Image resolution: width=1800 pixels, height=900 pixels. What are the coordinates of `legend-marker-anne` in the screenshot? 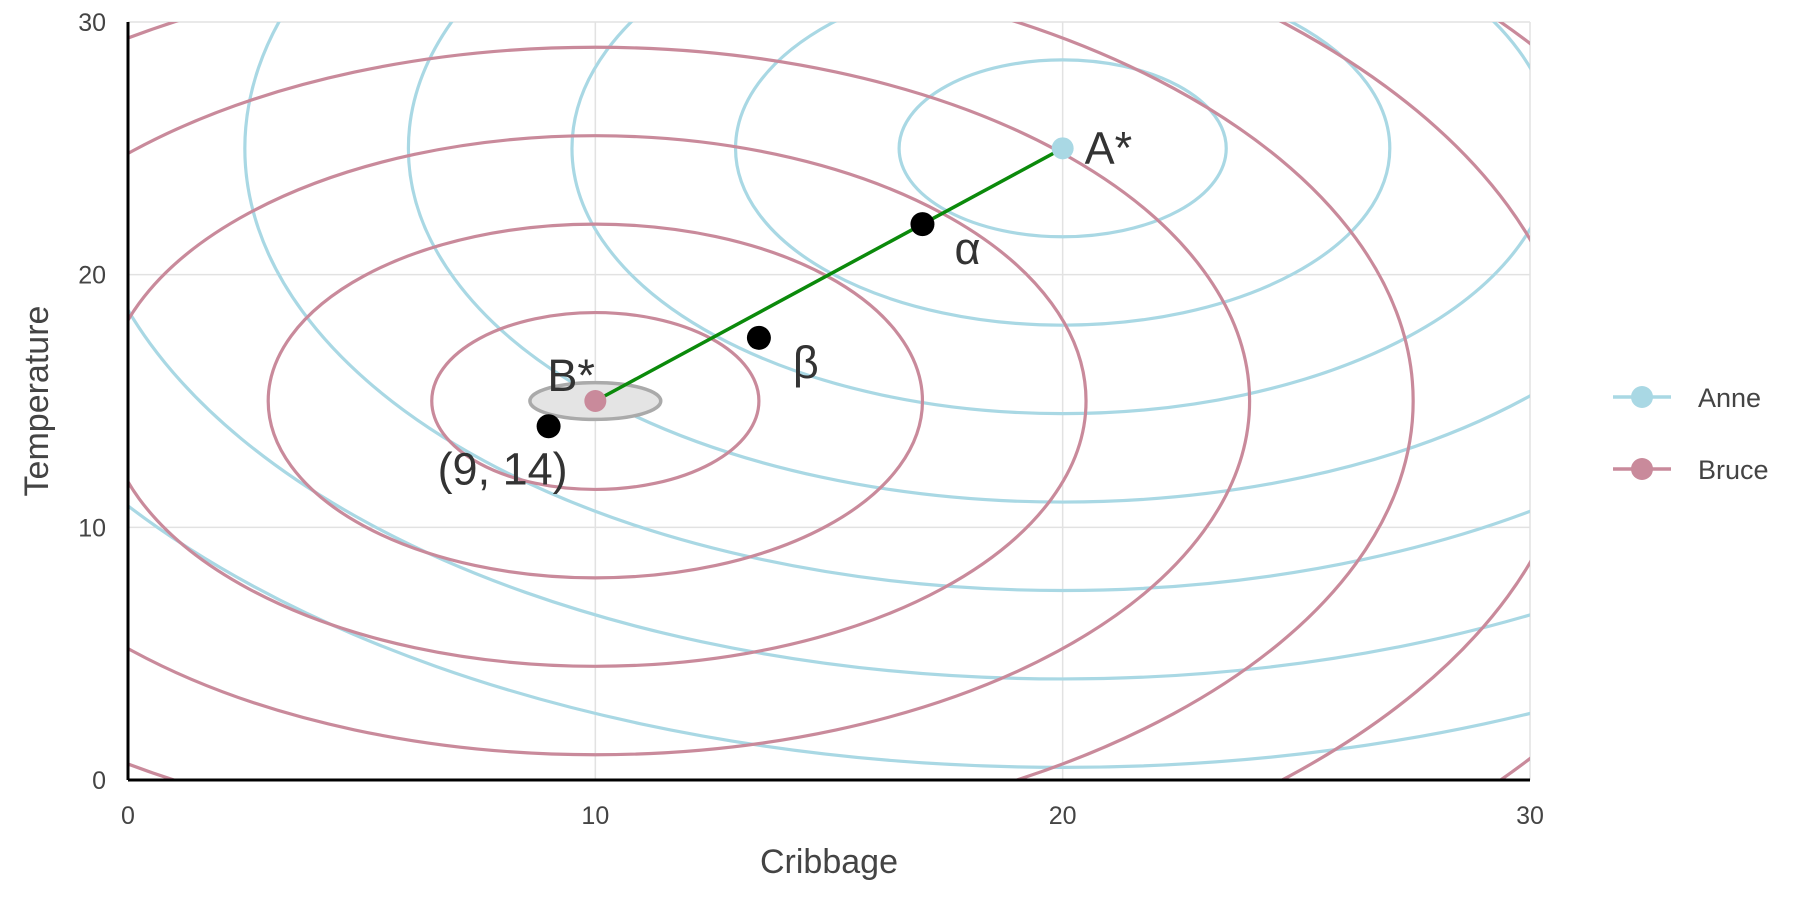 It's located at (1642, 397).